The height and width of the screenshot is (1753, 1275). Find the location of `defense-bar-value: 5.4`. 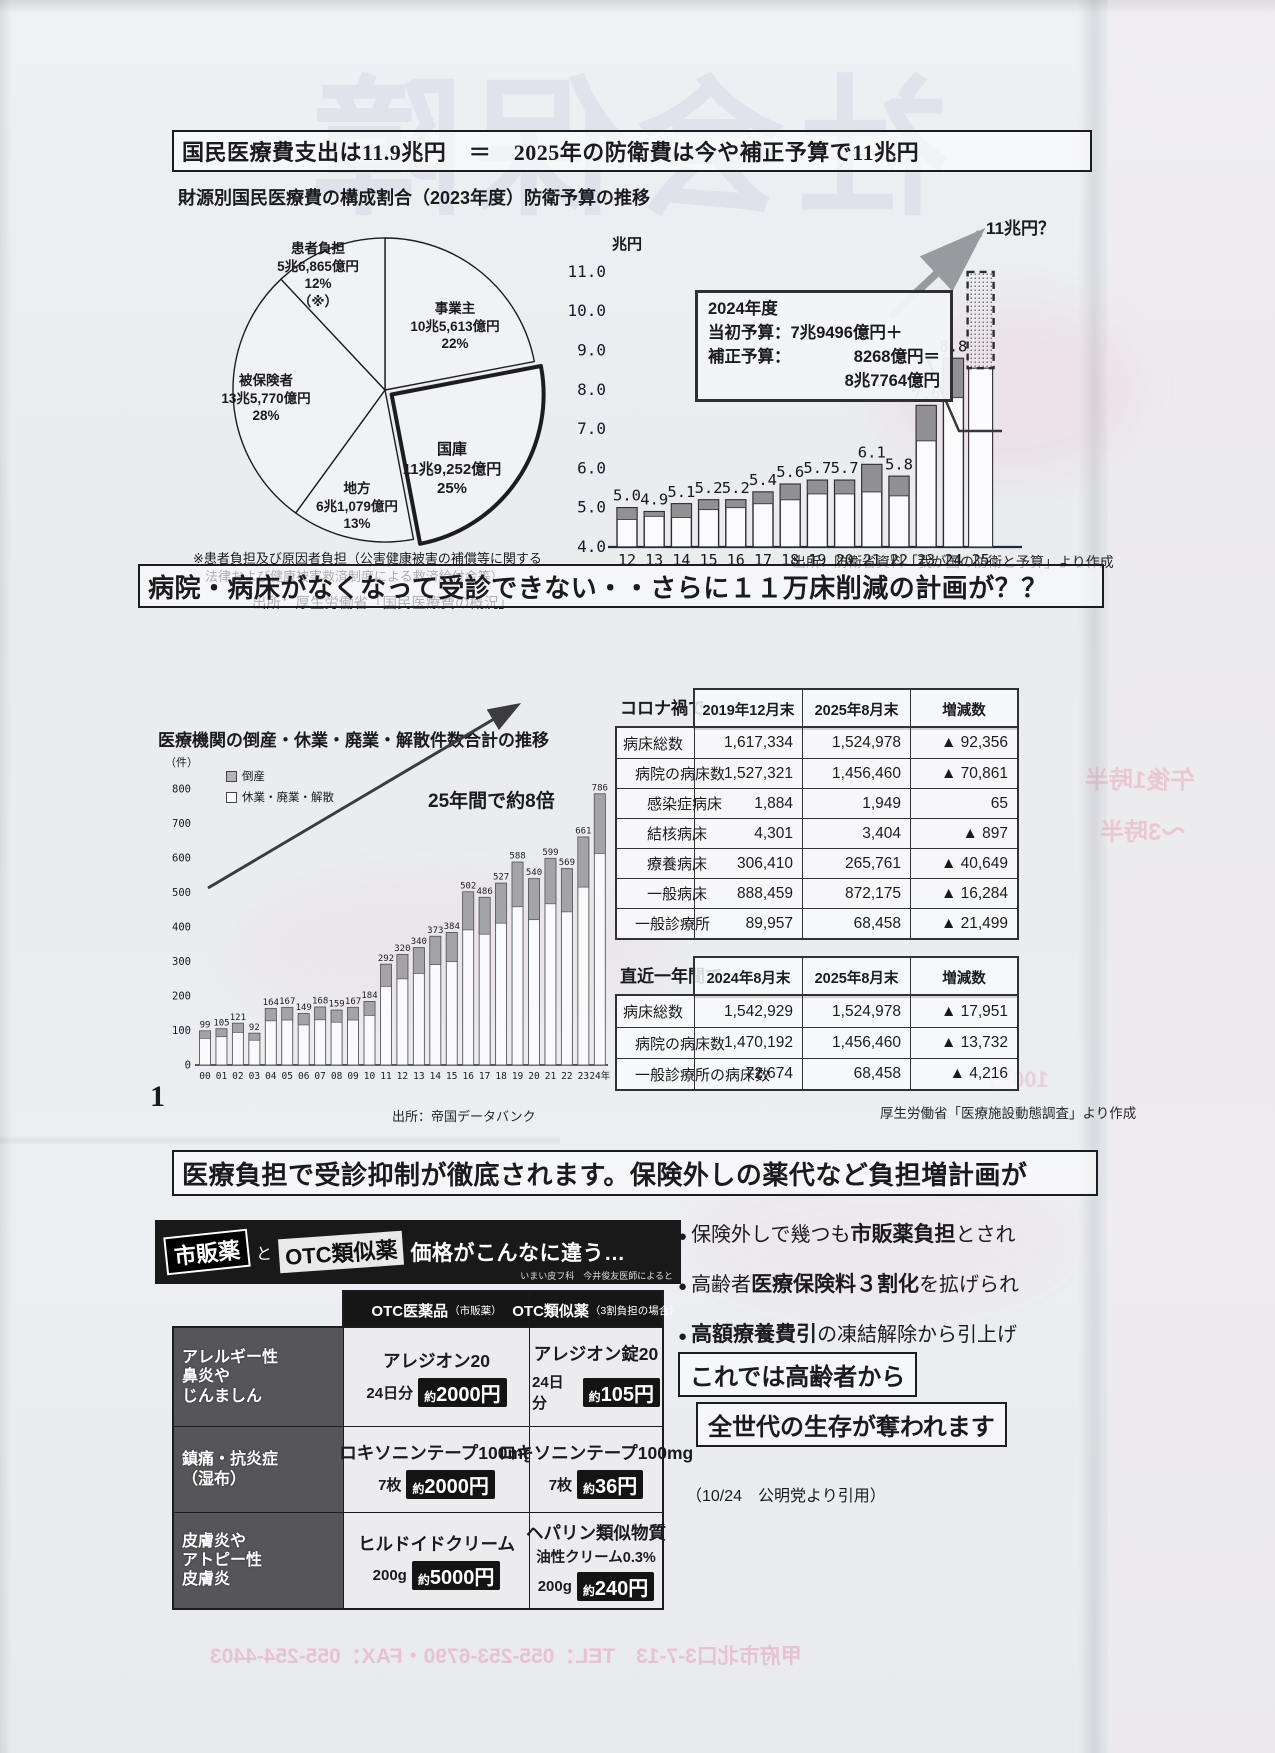

defense-bar-value: 5.4 is located at coordinates (763, 480).